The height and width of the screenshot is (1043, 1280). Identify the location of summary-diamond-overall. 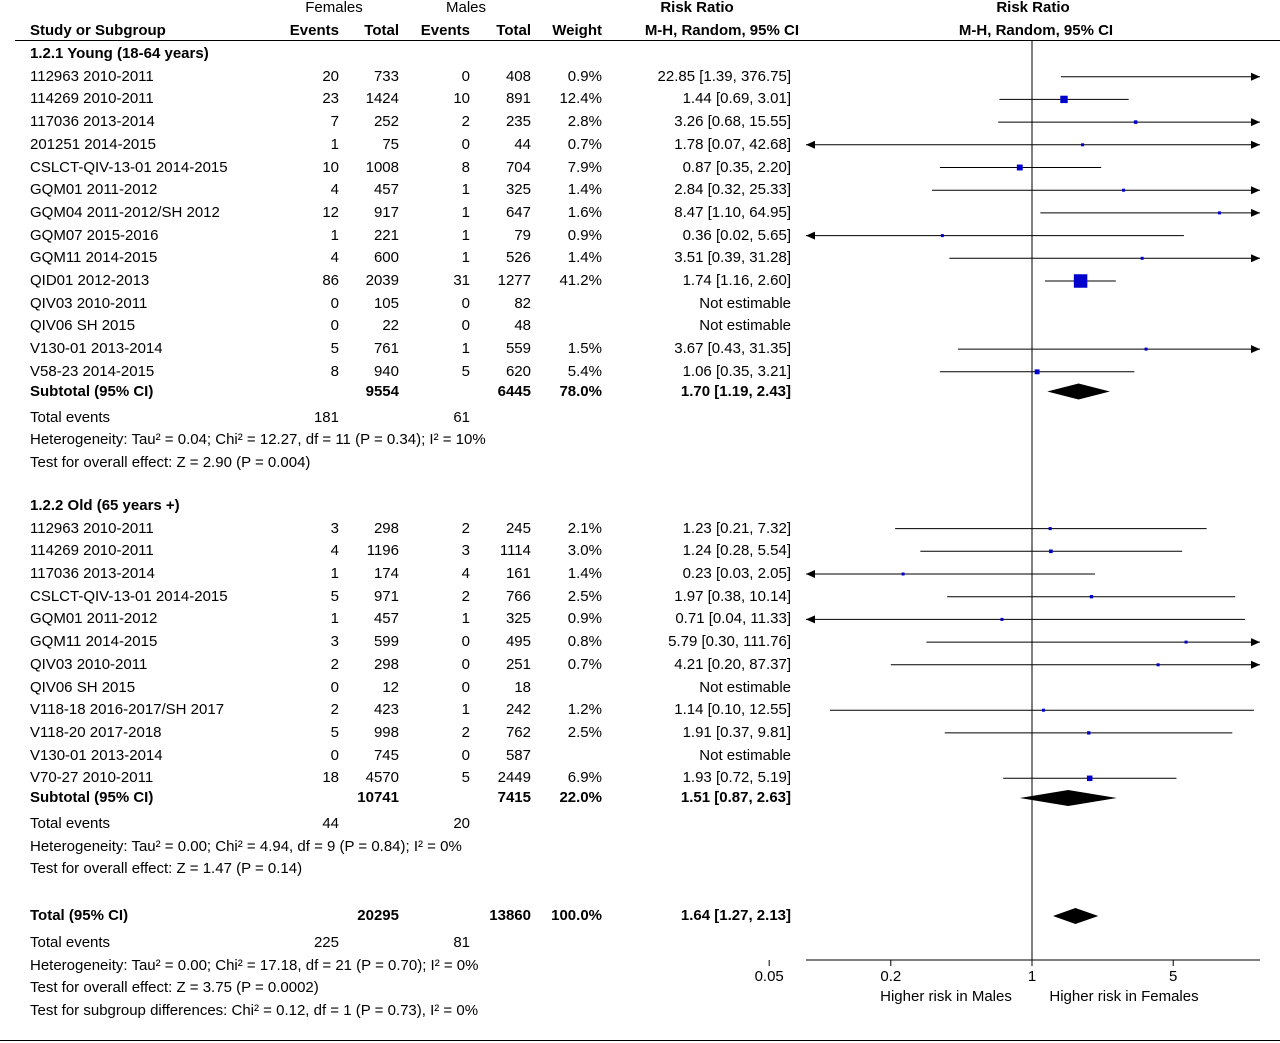
(1075, 916).